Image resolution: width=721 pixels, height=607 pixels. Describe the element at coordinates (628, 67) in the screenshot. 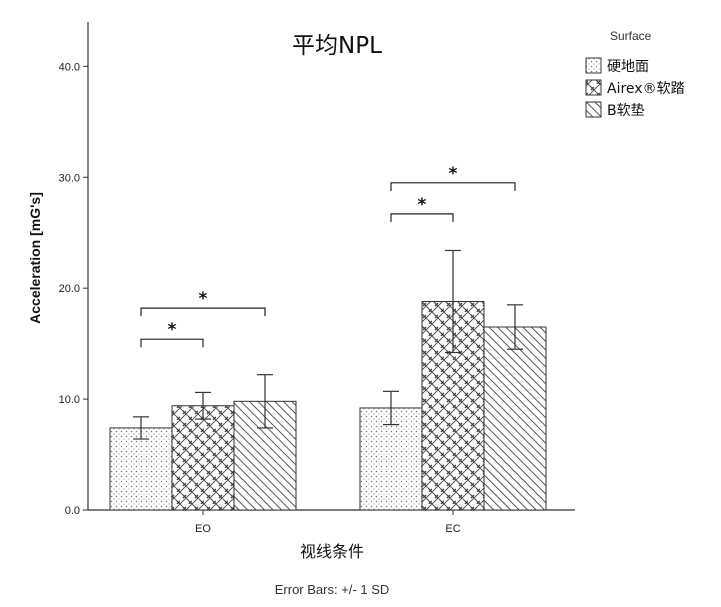

I see `legend-label: 硬地面` at that location.